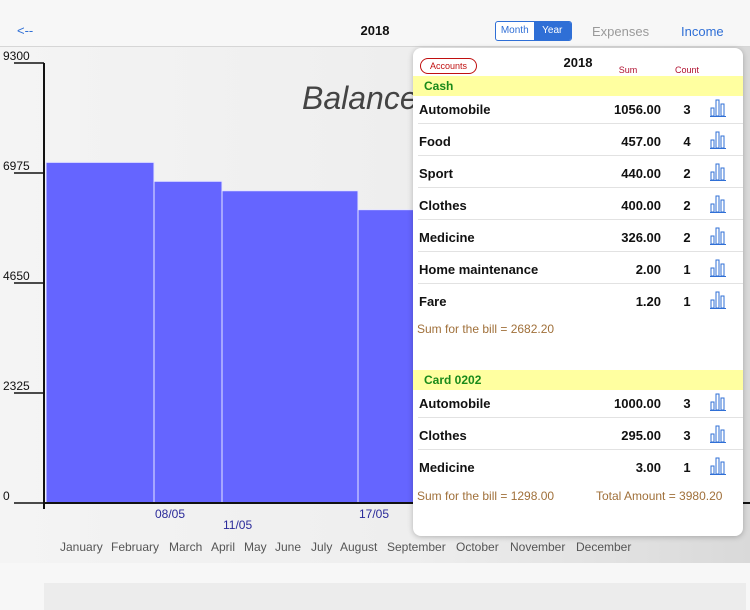  Describe the element at coordinates (578, 380) in the screenshot. I see `section-header-card: Card 0202` at that location.